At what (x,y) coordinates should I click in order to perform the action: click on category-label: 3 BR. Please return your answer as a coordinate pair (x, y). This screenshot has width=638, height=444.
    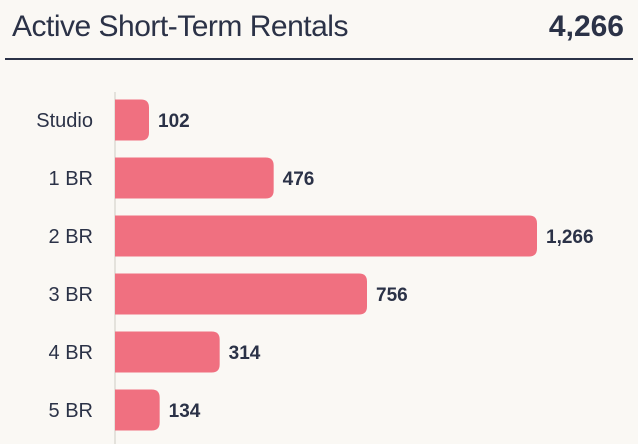
    Looking at the image, I should click on (71, 295).